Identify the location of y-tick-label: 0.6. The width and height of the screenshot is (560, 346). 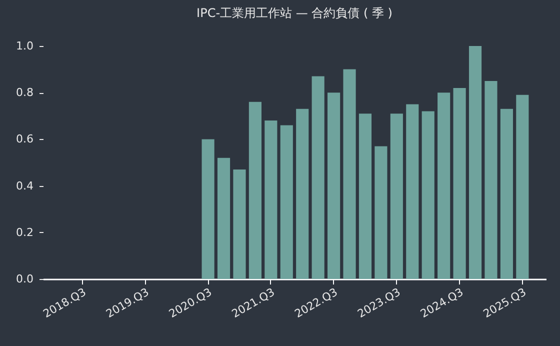
(25, 139).